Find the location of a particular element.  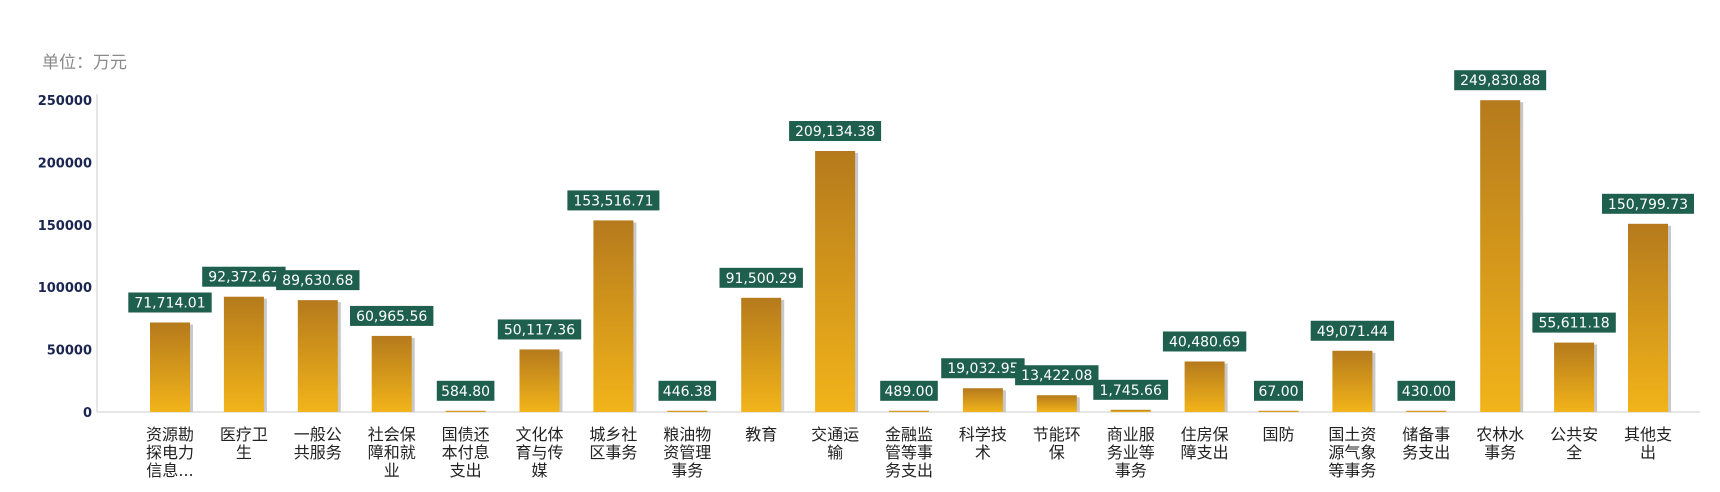

category-label: 国债还本付息支出 is located at coordinates (466, 452).